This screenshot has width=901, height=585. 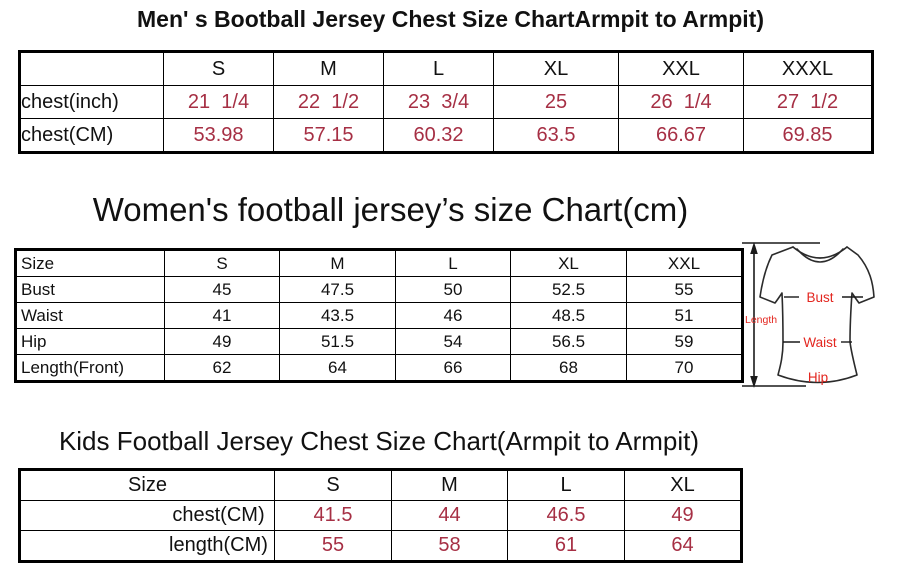 What do you see at coordinates (222, 289) in the screenshot?
I see `cell-value: 45` at bounding box center [222, 289].